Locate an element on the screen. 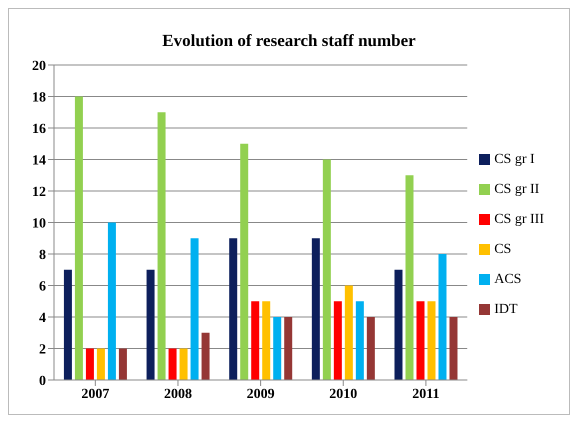  x-tick-label: 2009 is located at coordinates (260, 394).